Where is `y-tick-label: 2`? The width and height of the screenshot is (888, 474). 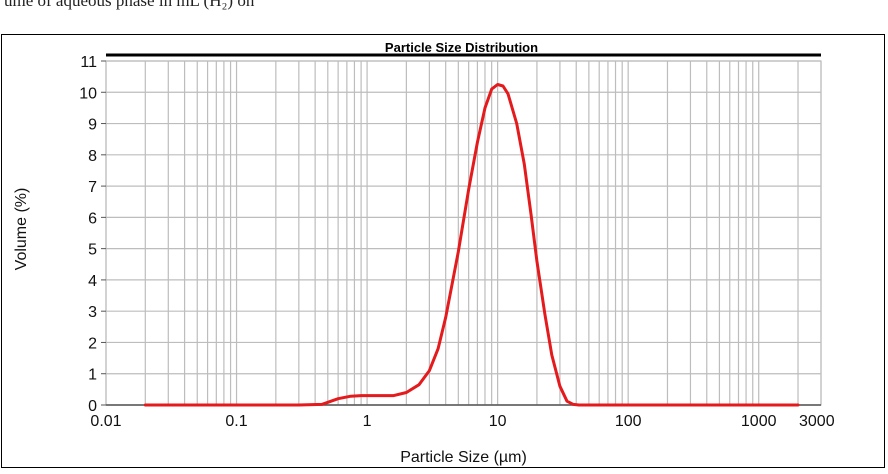
y-tick-label: 2 is located at coordinates (92, 343).